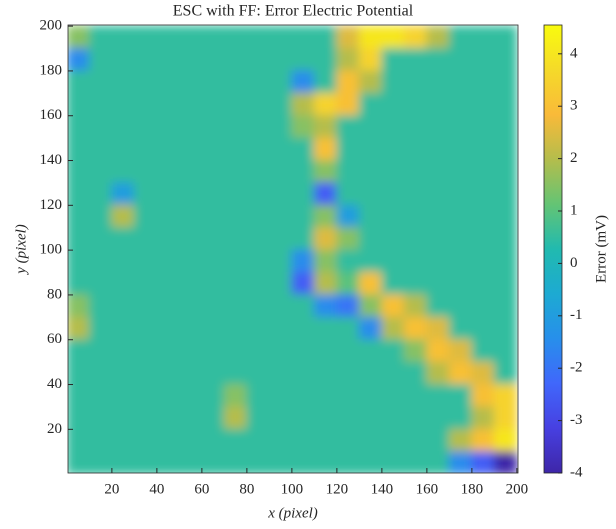 The height and width of the screenshot is (529, 616). Describe the element at coordinates (201, 489) in the screenshot. I see `x-tick-label: 60` at that location.